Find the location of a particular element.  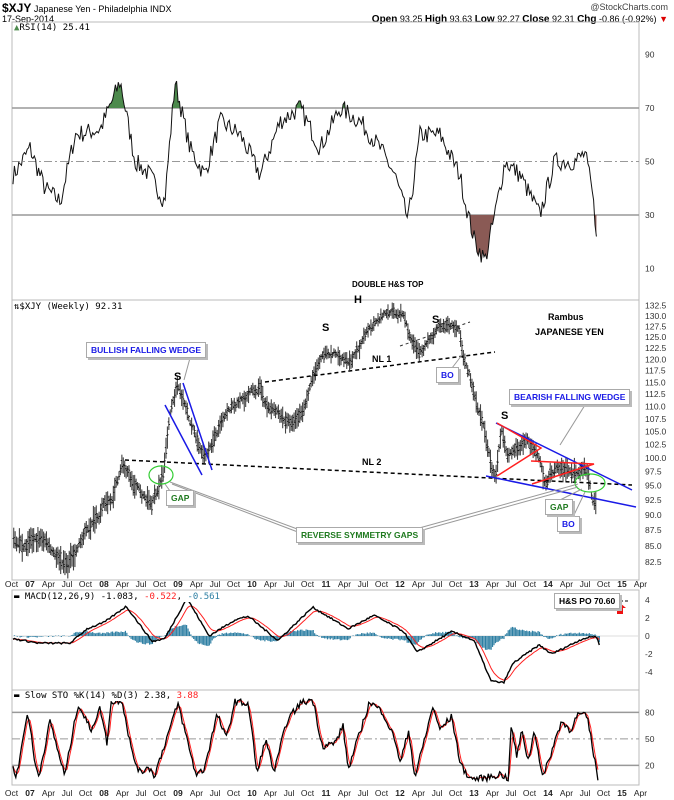

price-tick-label: 107.5 is located at coordinates (656, 419).